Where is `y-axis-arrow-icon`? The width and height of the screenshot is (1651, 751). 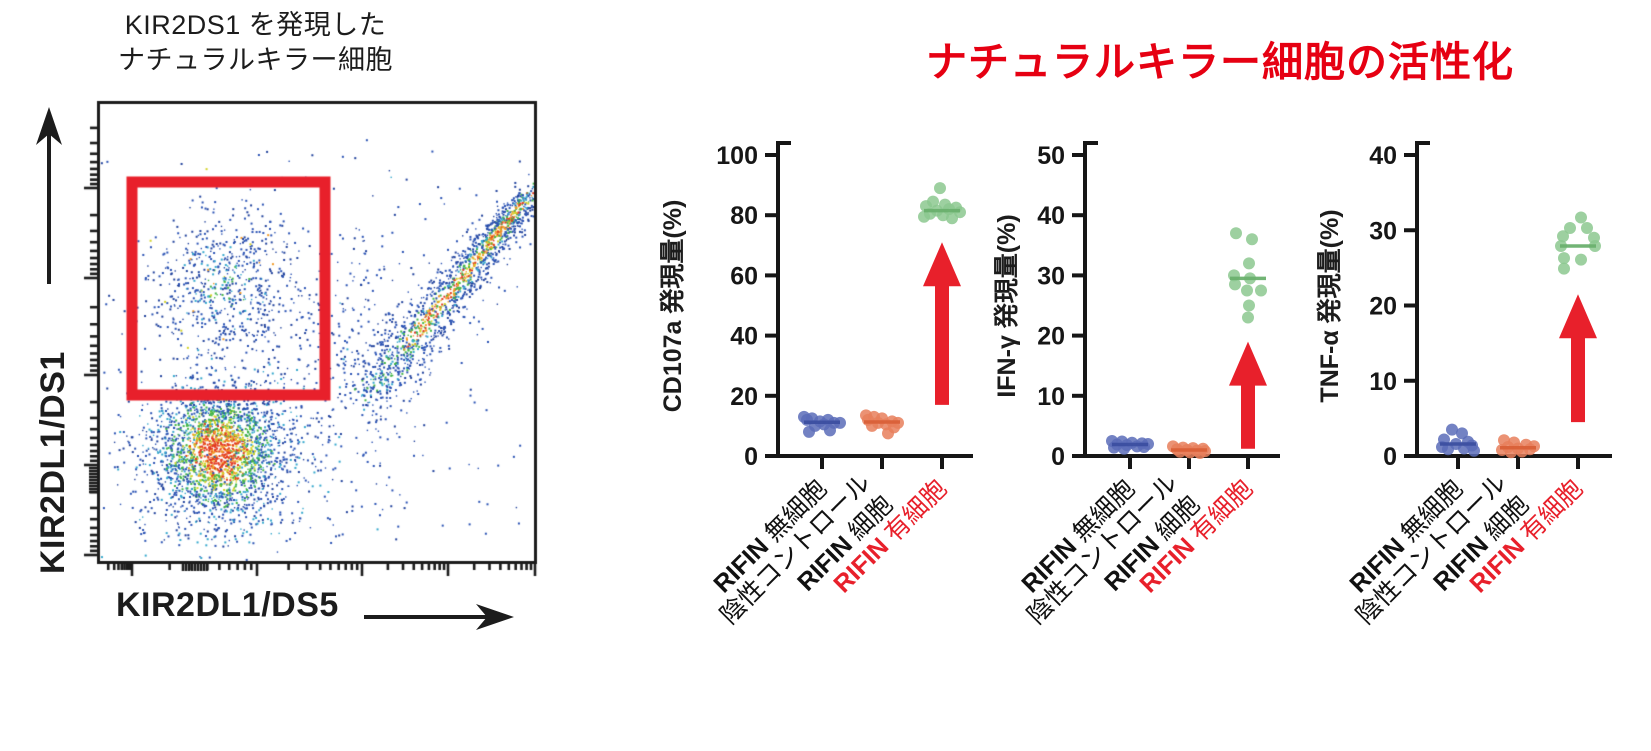 y-axis-arrow-icon is located at coordinates (49, 195).